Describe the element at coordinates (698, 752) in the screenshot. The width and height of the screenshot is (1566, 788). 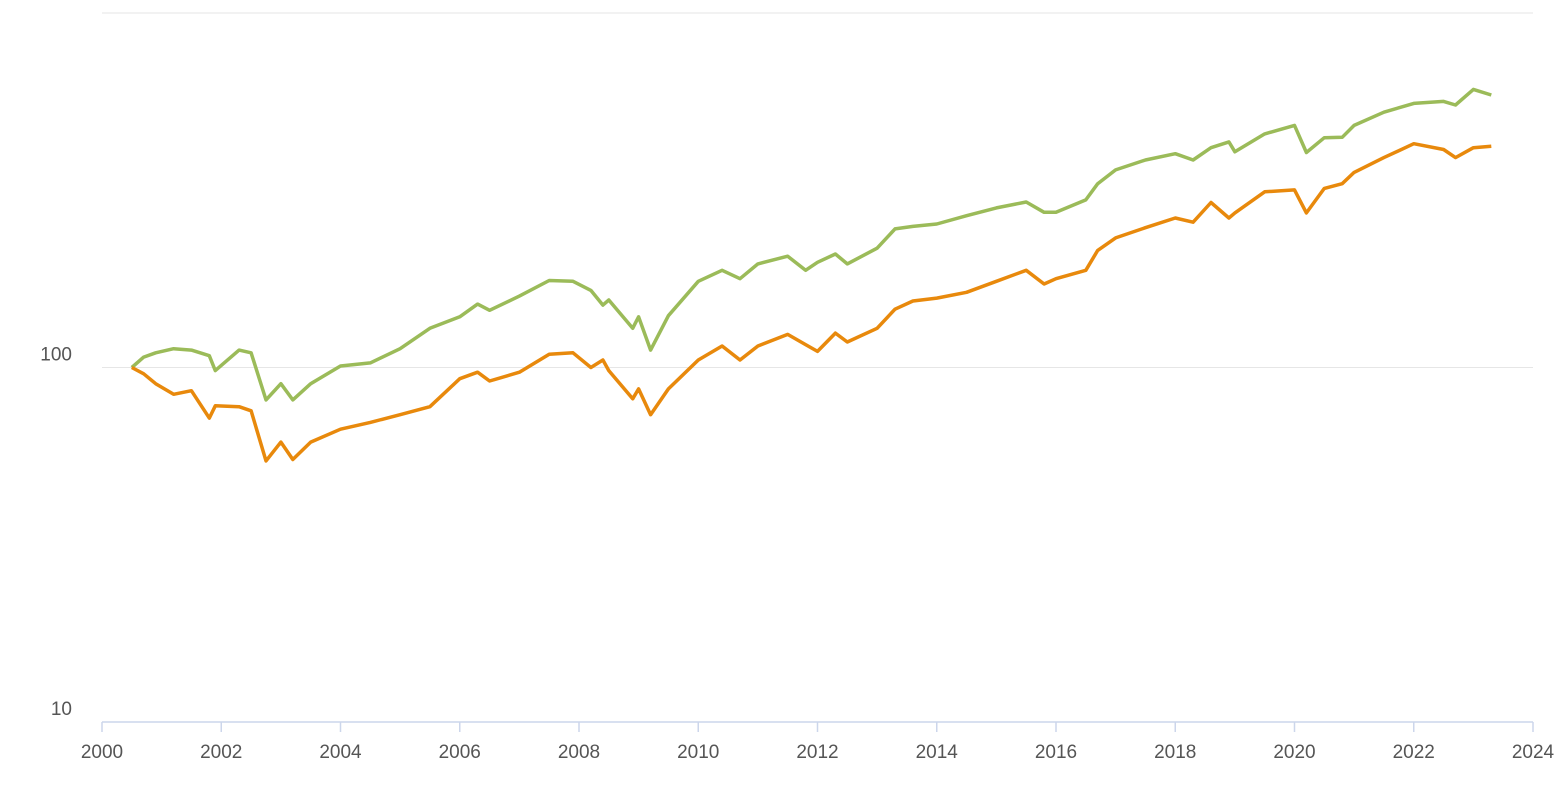
I see `x-tick-label: 2010` at that location.